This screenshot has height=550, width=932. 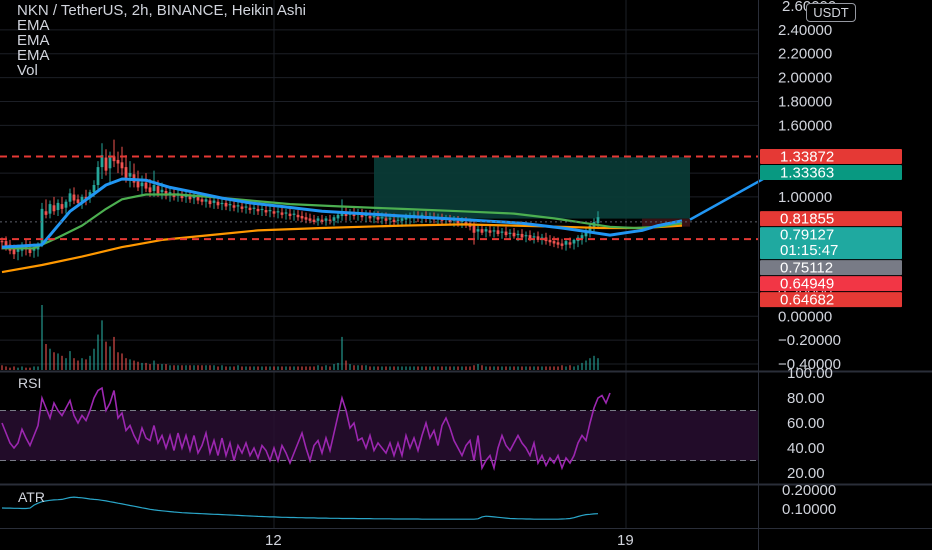 What do you see at coordinates (33, 55) in the screenshot?
I see `indicator-ema-3: EMA` at bounding box center [33, 55].